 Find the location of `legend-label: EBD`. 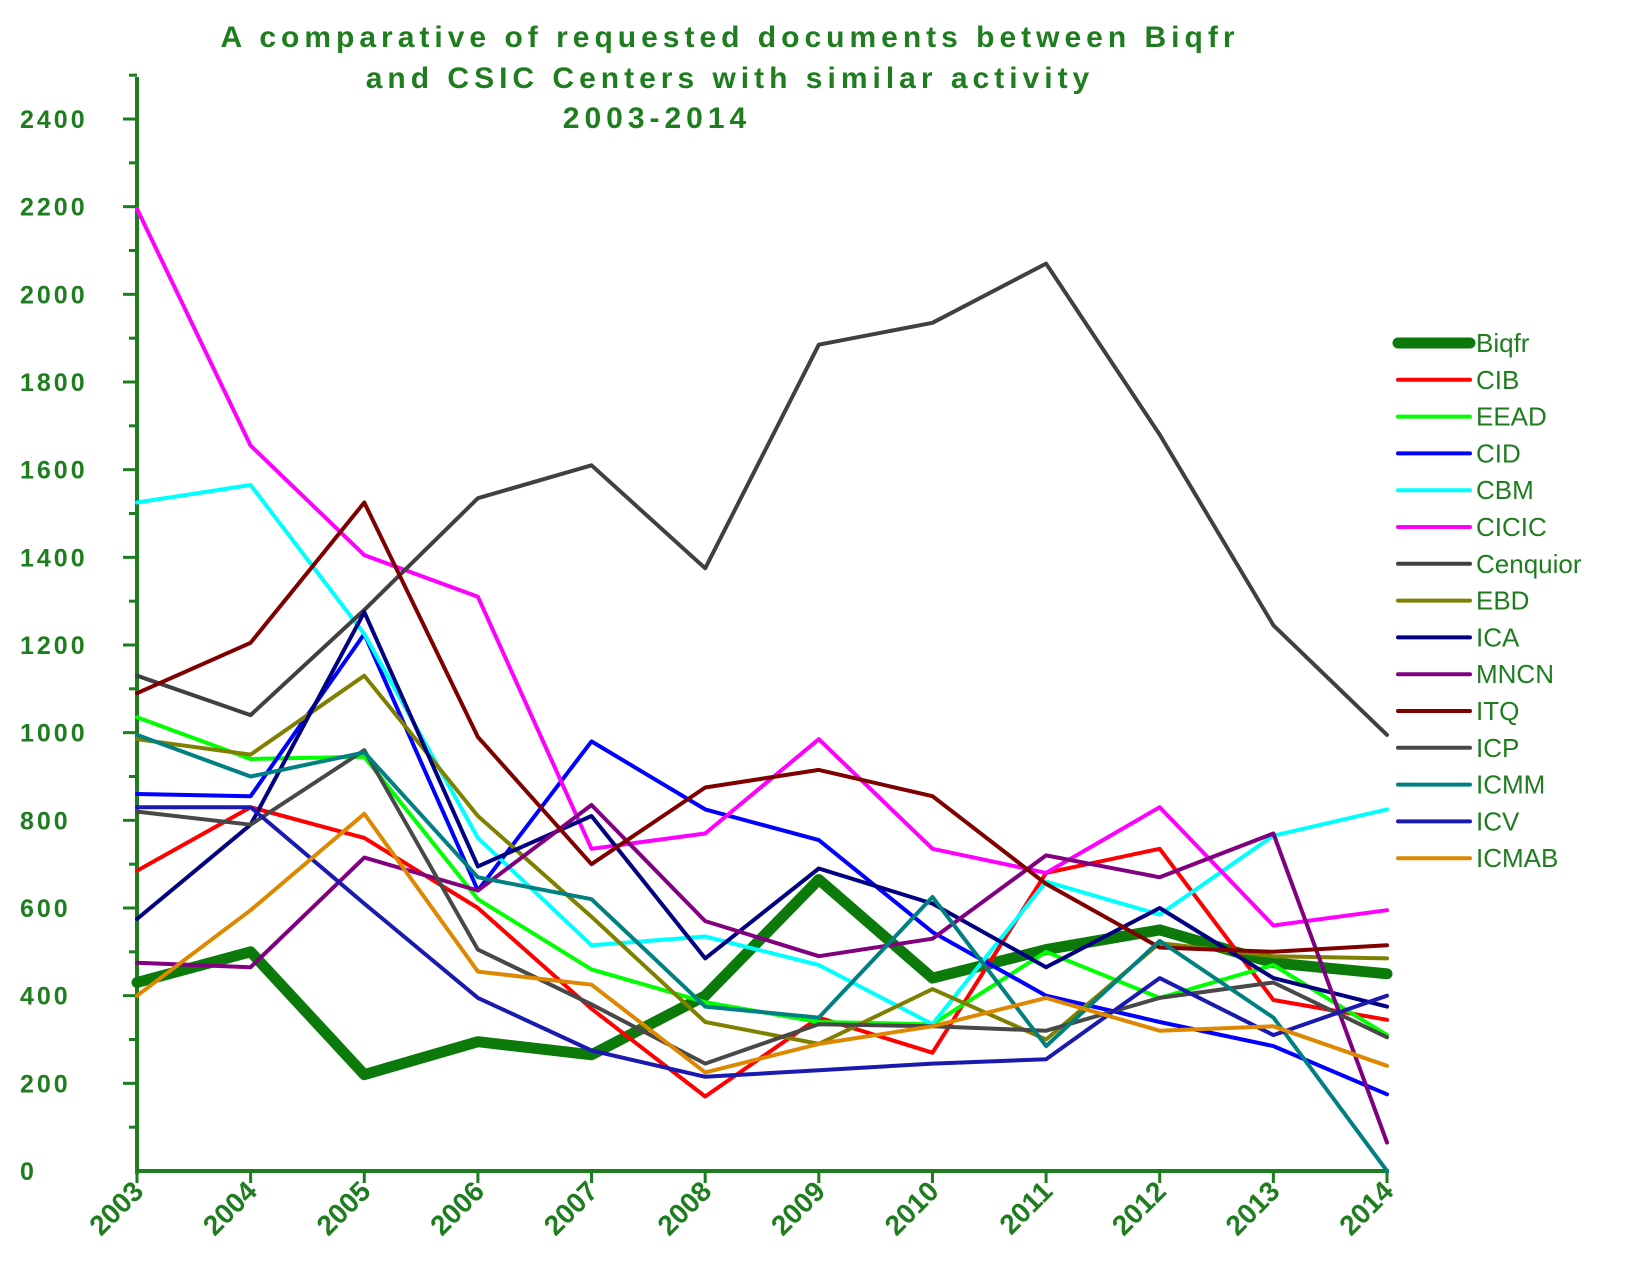

legend-label: EBD is located at coordinates (1502, 601).